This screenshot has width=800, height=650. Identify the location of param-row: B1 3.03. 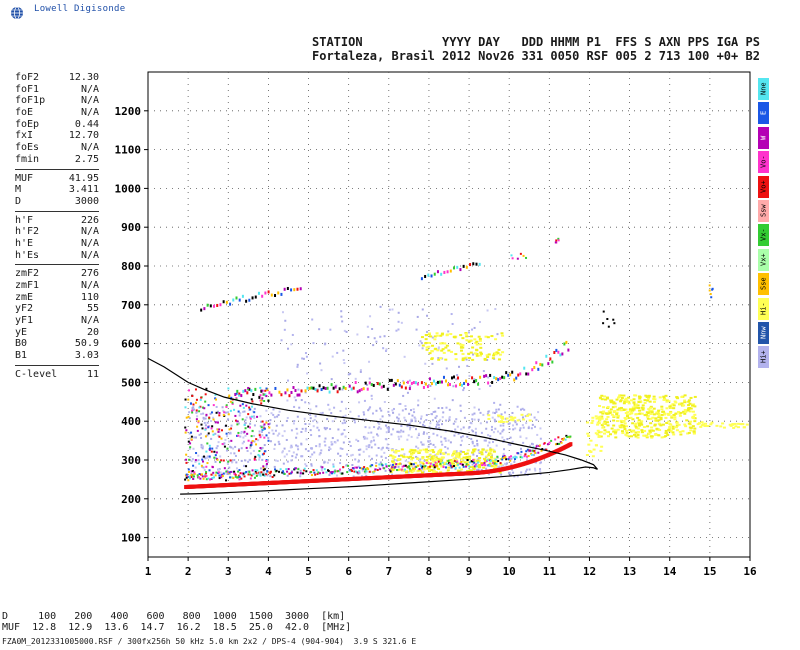
(57, 356).